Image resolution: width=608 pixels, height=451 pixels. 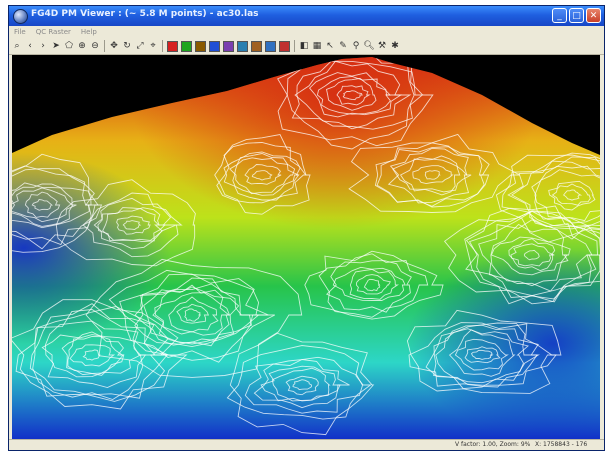 What do you see at coordinates (82, 46) in the screenshot?
I see `zoom-in-icon: ⊕` at bounding box center [82, 46].